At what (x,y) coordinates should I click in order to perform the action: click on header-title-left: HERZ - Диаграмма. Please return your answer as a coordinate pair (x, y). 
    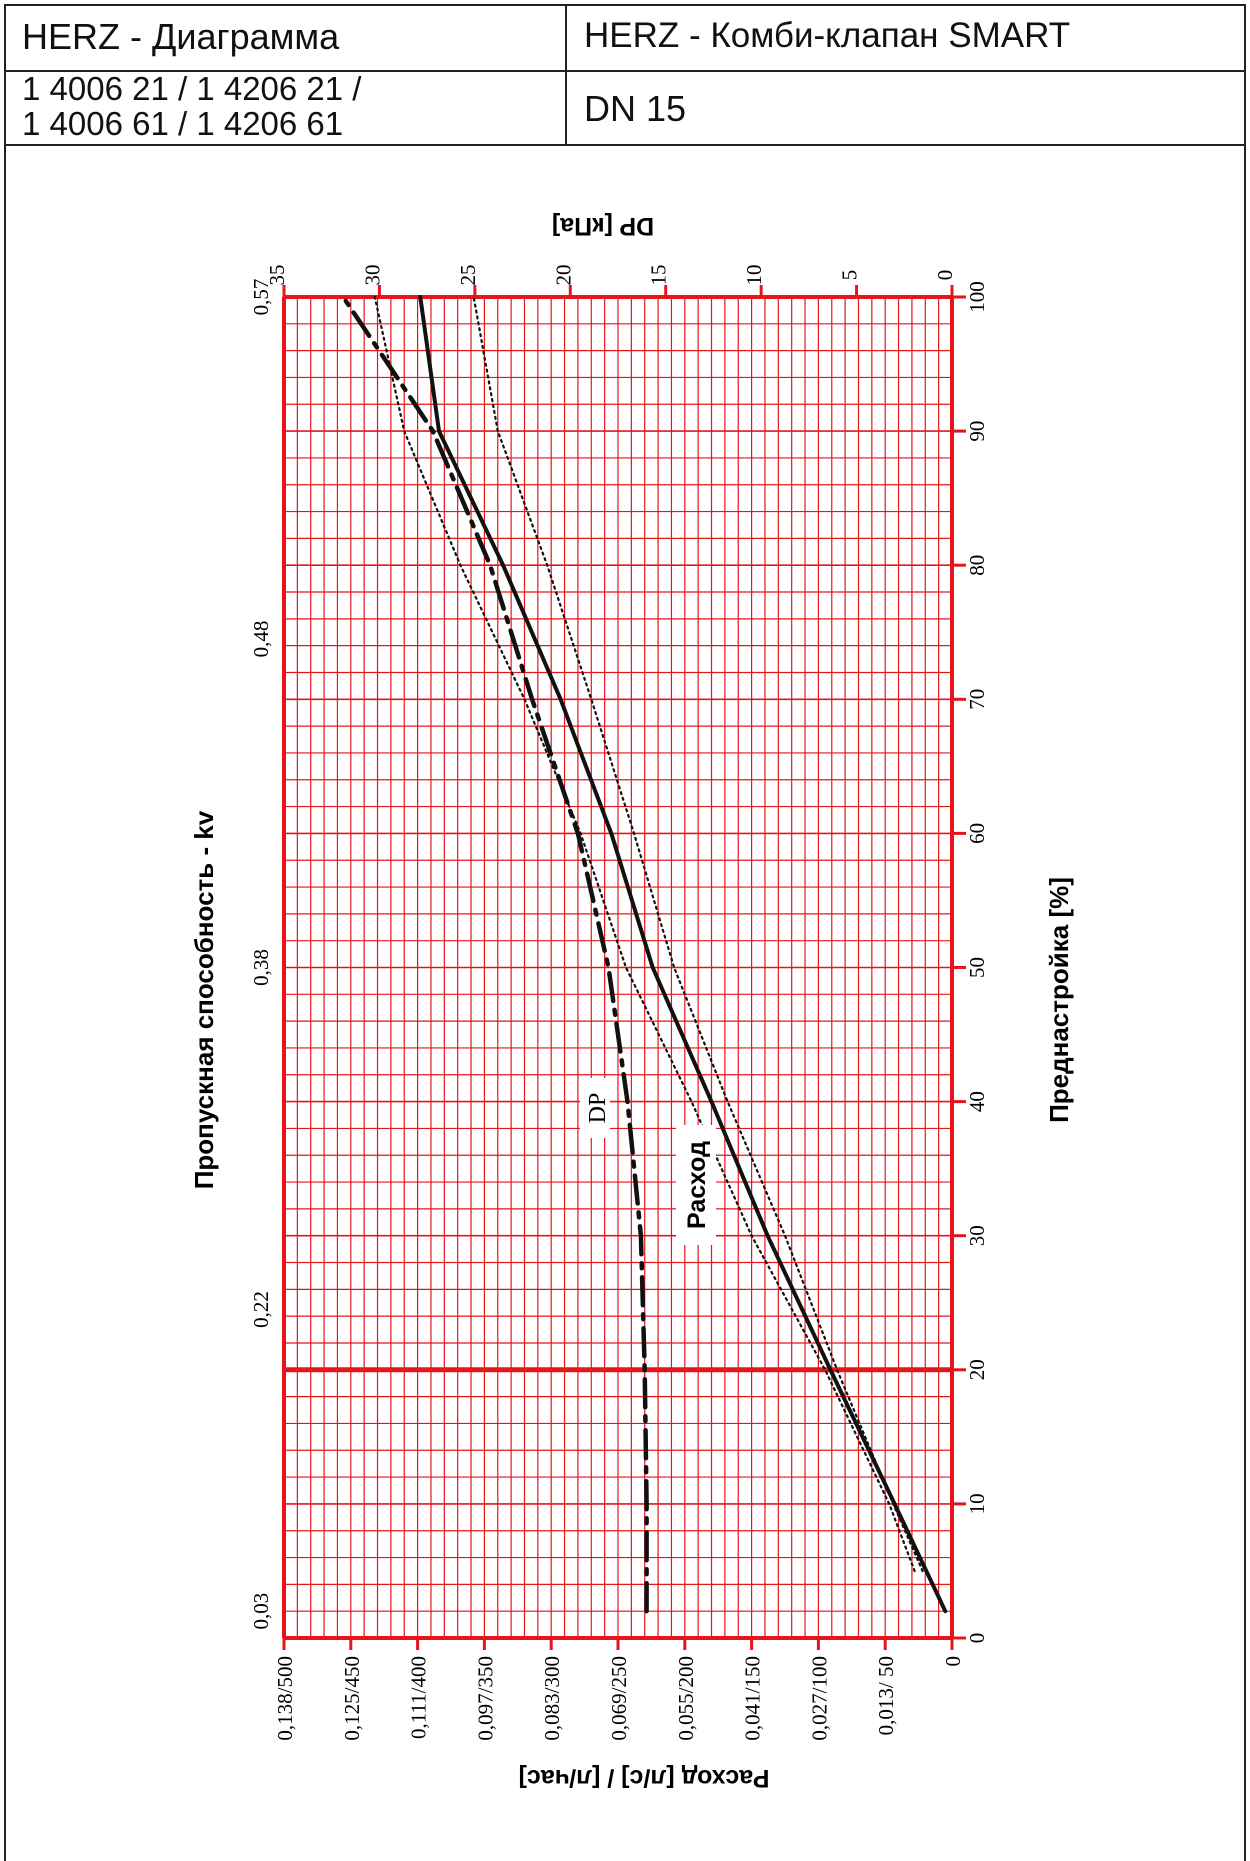
    Looking at the image, I should click on (181, 36).